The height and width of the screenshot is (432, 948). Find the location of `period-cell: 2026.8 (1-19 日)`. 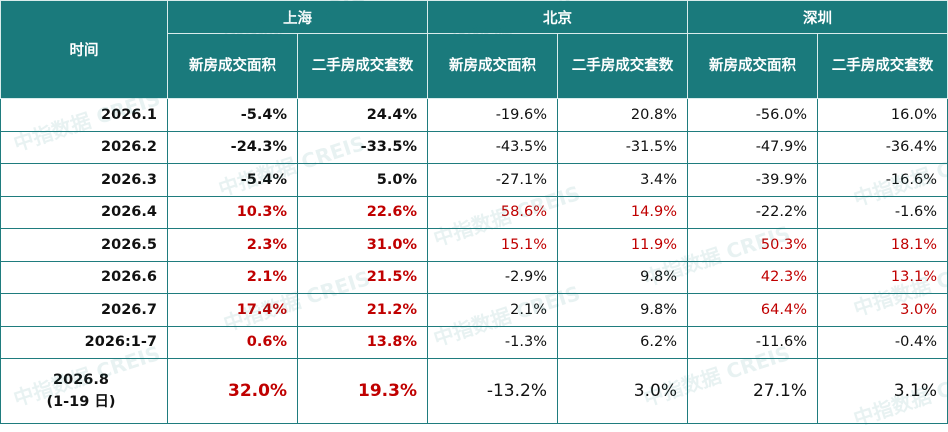

period-cell: 2026.8 (1-19 日) is located at coordinates (84, 391).